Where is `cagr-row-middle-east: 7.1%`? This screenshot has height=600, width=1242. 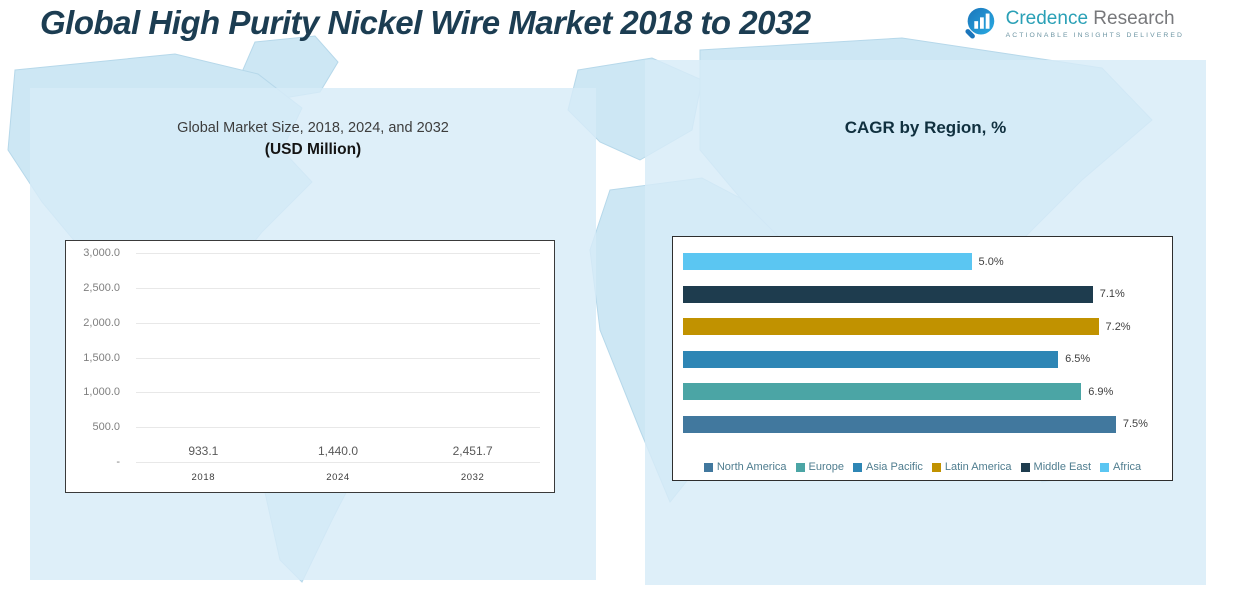 cagr-row-middle-east: 7.1% is located at coordinates (922, 294).